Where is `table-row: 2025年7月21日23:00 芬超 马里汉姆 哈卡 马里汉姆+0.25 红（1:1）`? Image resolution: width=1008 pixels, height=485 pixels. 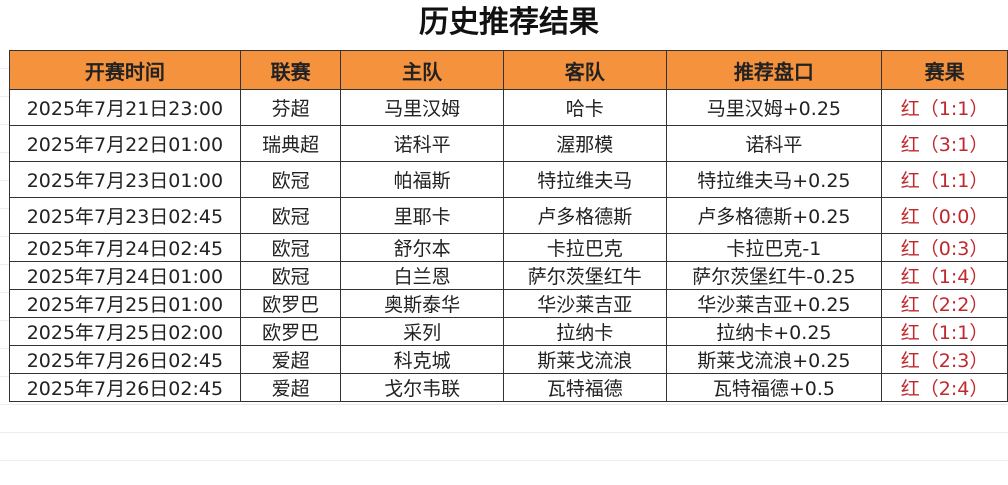 table-row: 2025年7月21日23:00 芬超 马里汉姆 哈卡 马里汉姆+0.25 红（1:1） is located at coordinates (508, 107).